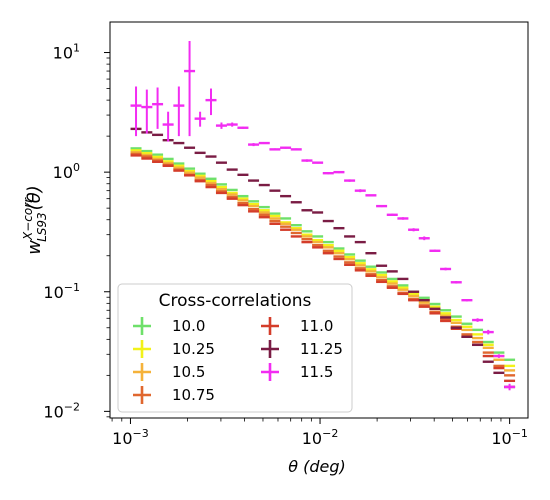  I want to click on legend-entry-10.25: 10.25, so click(174, 349).